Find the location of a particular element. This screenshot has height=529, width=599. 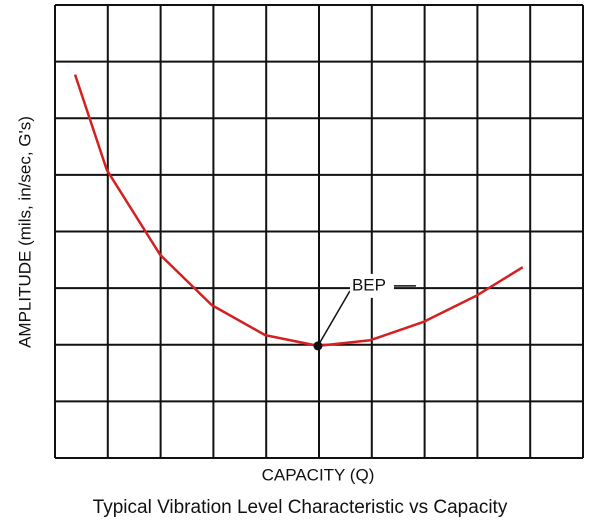

x-axis-label: CAPACITY (Q) is located at coordinates (318, 474).